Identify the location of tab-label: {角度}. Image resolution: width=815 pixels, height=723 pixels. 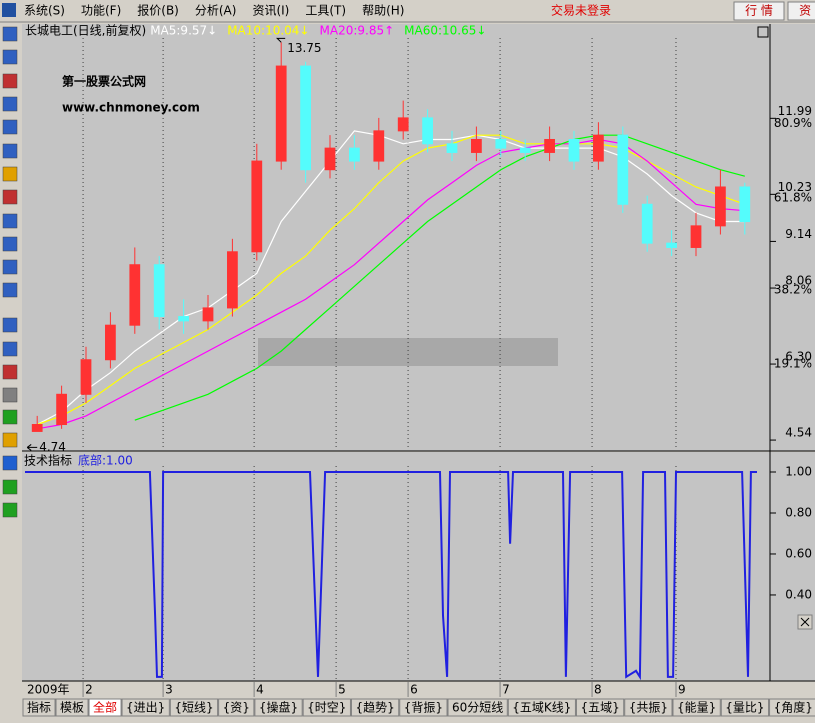
(793, 707).